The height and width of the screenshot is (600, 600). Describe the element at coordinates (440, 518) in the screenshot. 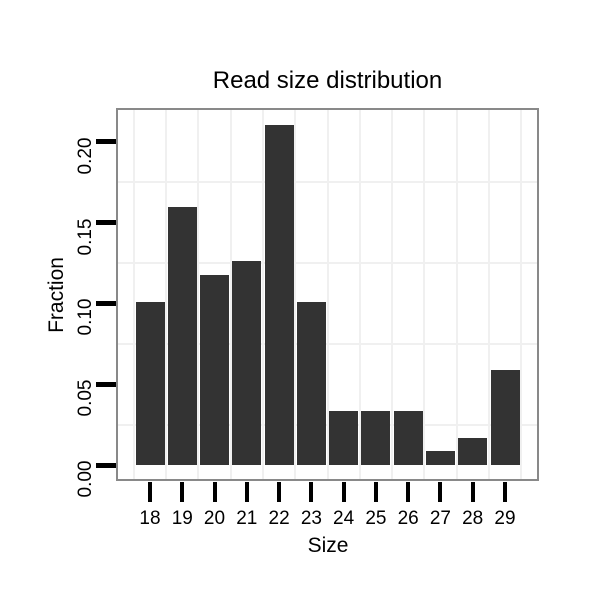

I see `x-tick-label: 27` at that location.